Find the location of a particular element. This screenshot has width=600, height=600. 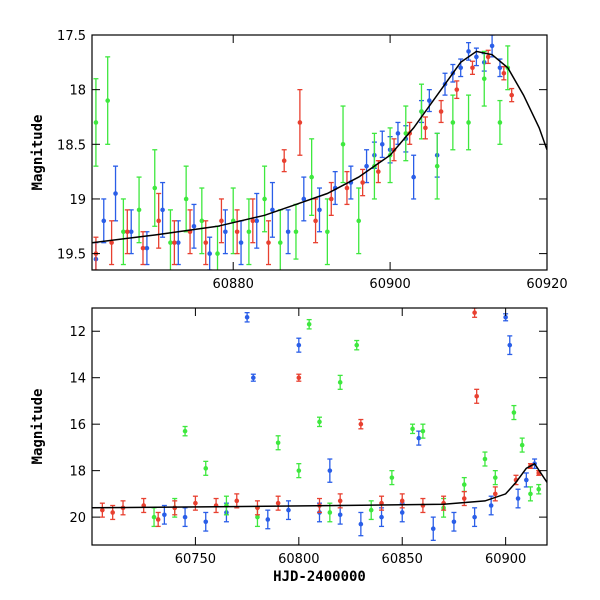

bottom-x-axis-title: HJD-2400000 is located at coordinates (319, 577).